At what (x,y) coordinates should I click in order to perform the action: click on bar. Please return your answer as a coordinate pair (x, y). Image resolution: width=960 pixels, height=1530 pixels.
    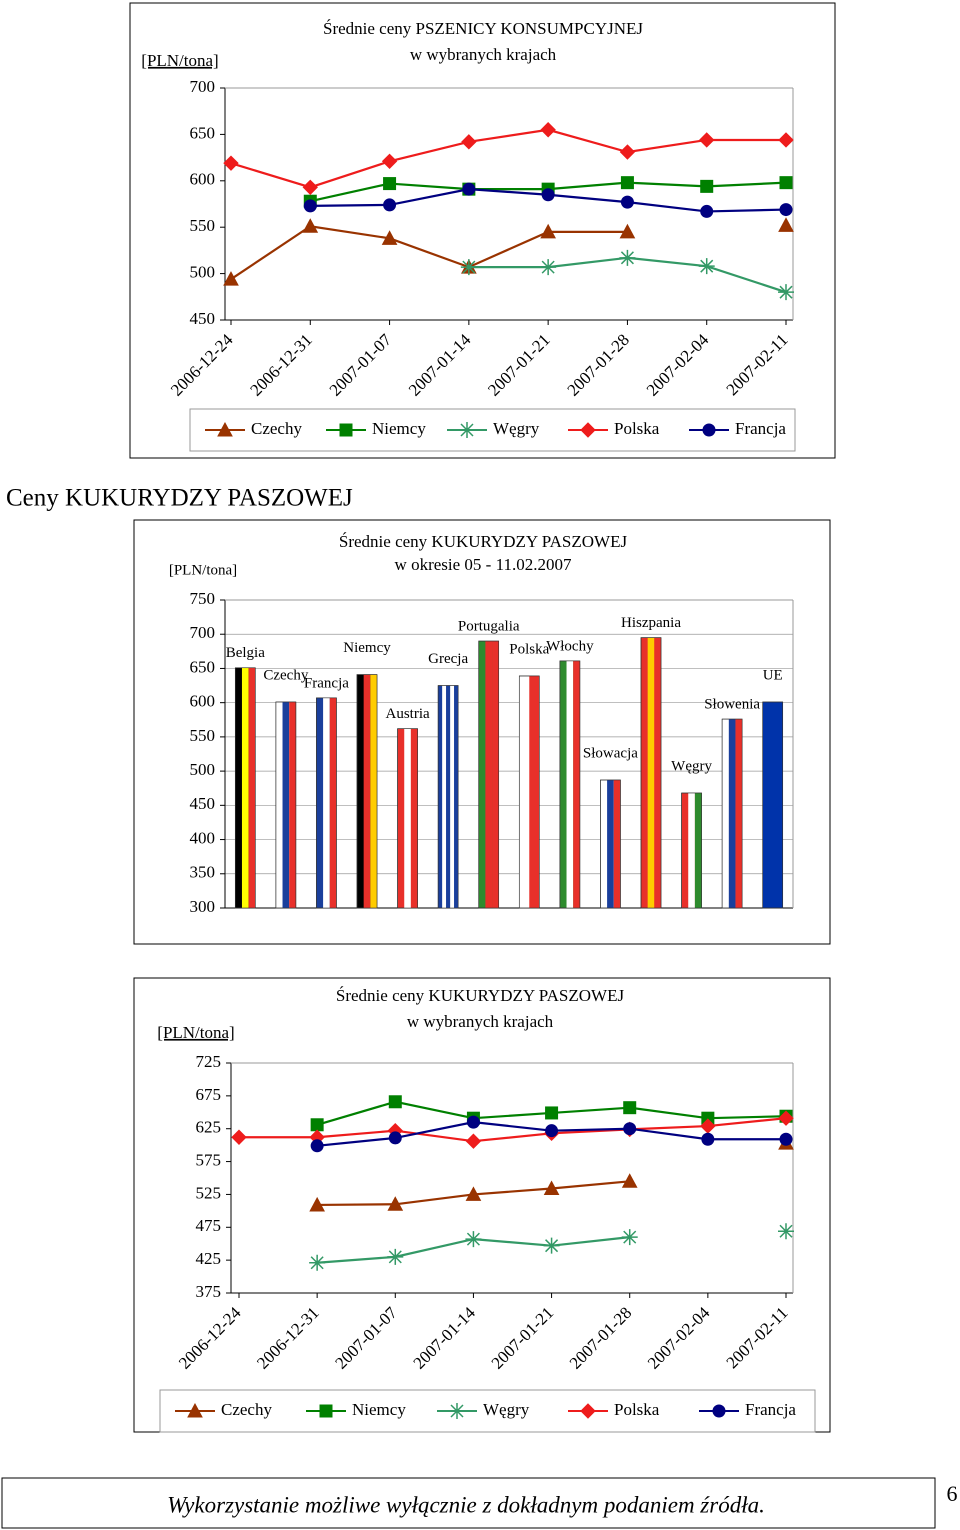
    Looking at the image, I should click on (773, 805).